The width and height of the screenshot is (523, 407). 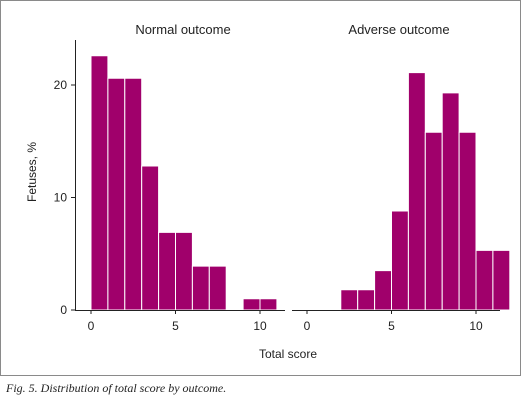 I want to click on y-tick-label: 10, so click(x=61, y=198).